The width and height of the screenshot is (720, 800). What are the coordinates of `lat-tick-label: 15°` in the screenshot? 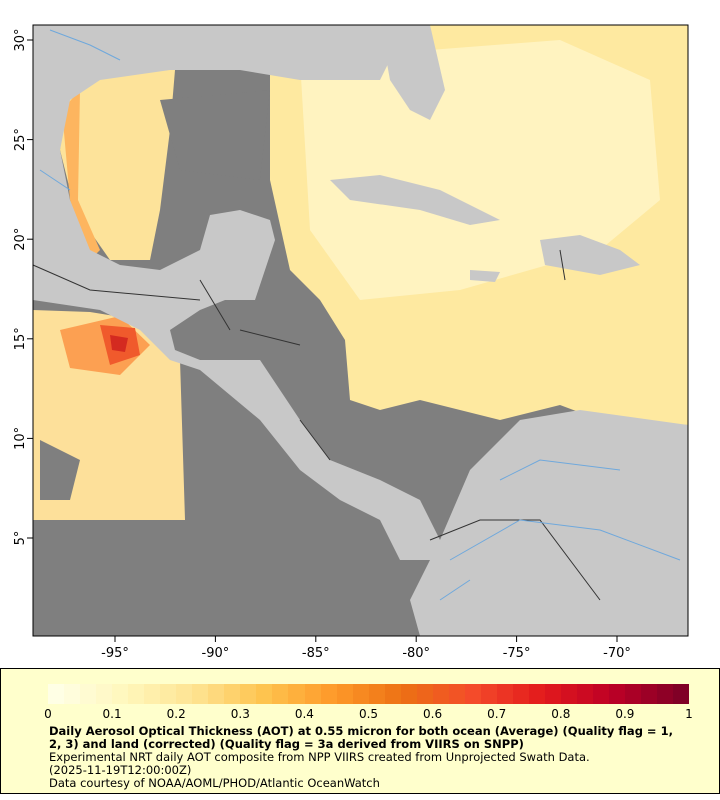 It's located at (20, 338).